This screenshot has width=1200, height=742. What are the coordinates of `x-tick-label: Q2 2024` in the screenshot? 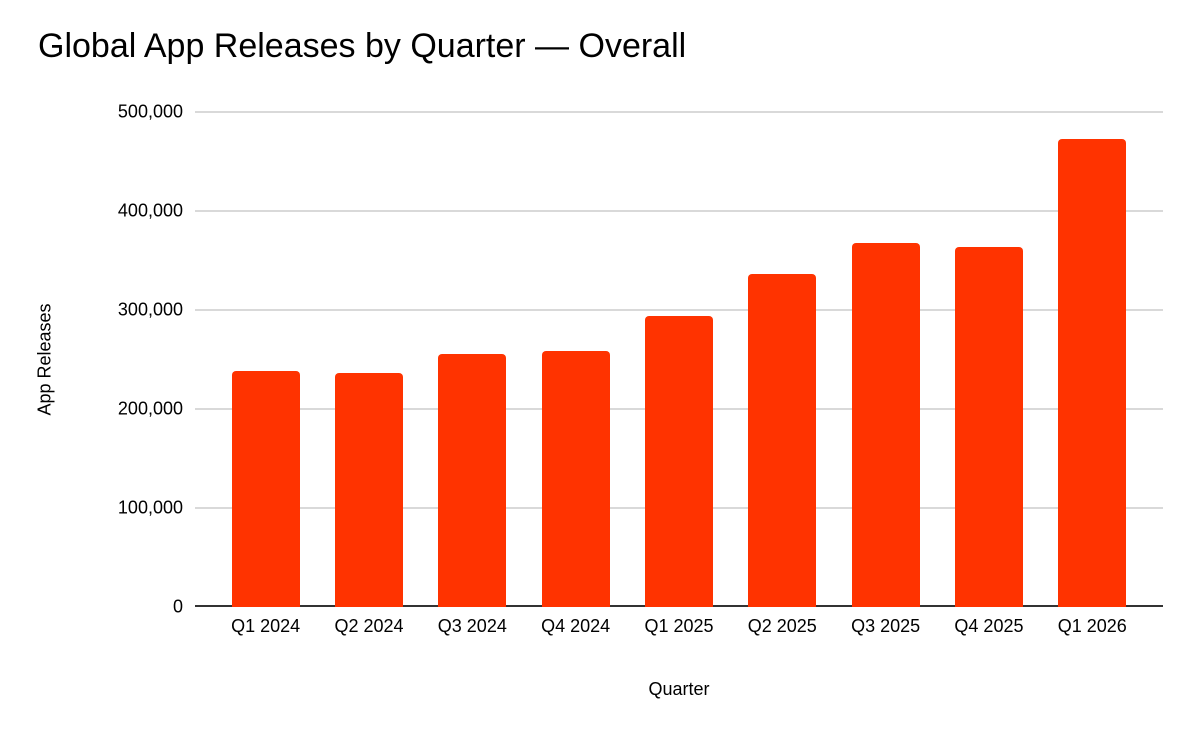 It's located at (369, 626).